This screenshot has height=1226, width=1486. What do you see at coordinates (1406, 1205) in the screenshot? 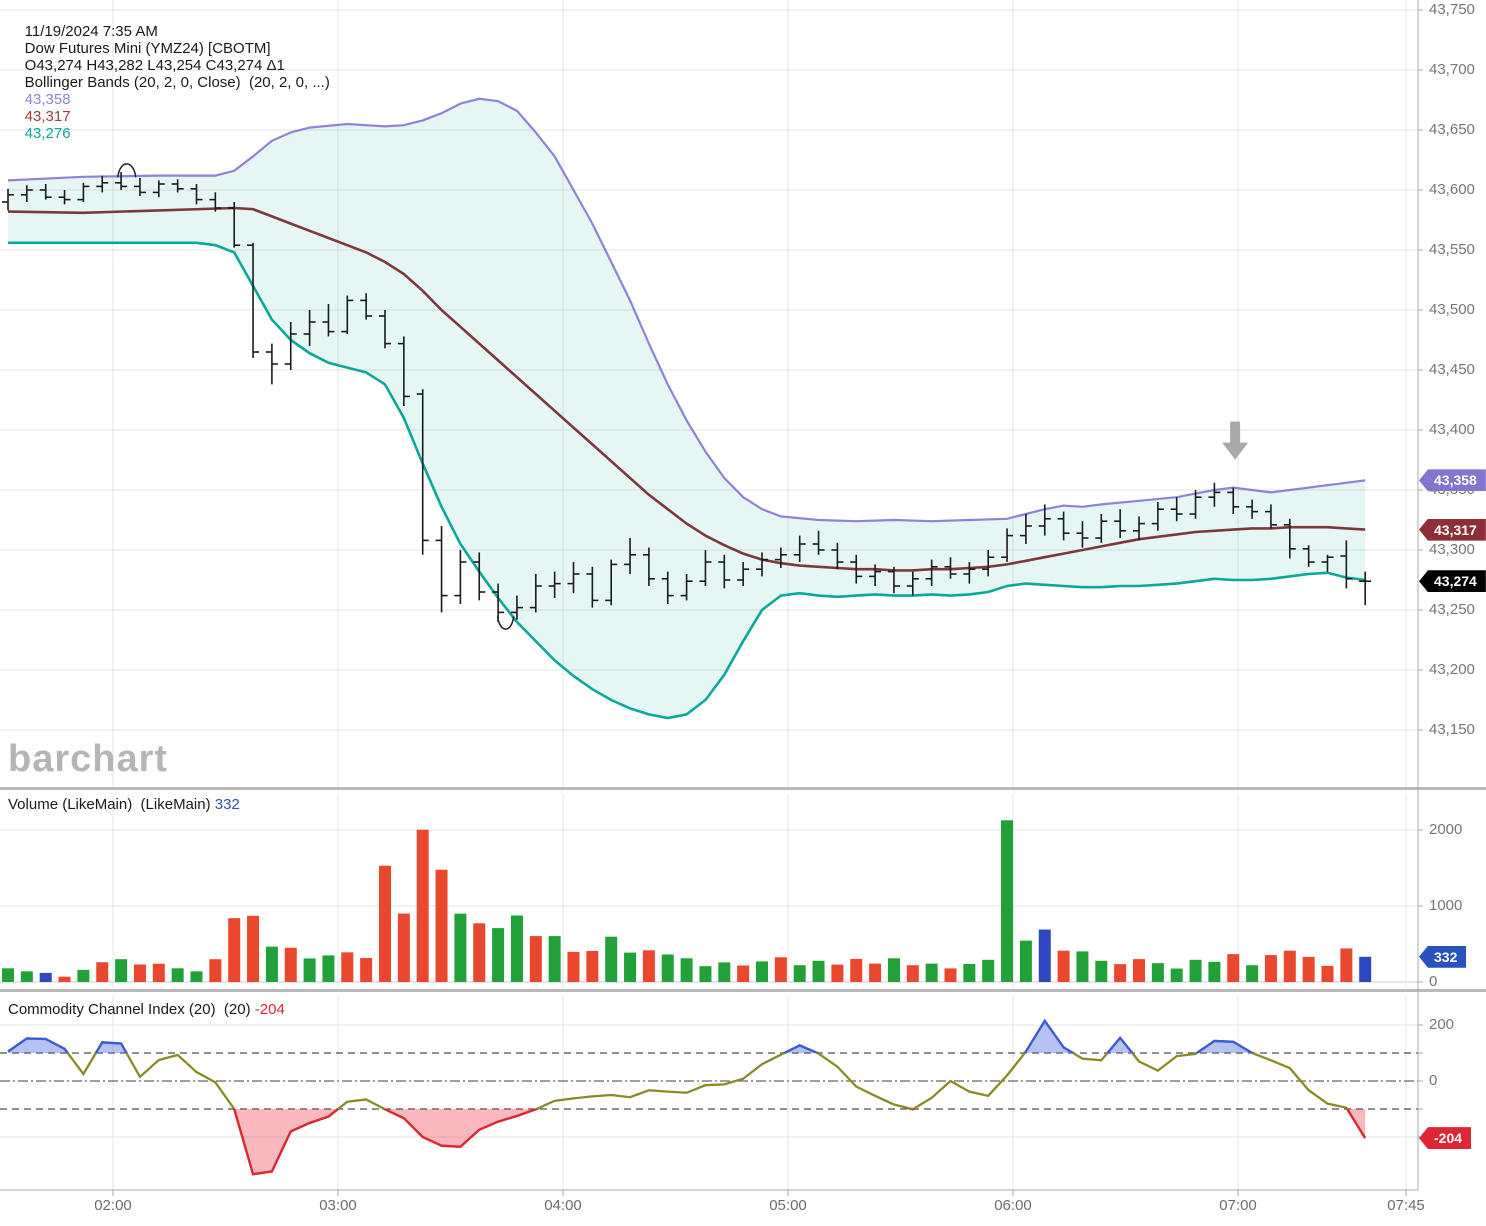
I see `time-axis-label: 07:45` at bounding box center [1406, 1205].